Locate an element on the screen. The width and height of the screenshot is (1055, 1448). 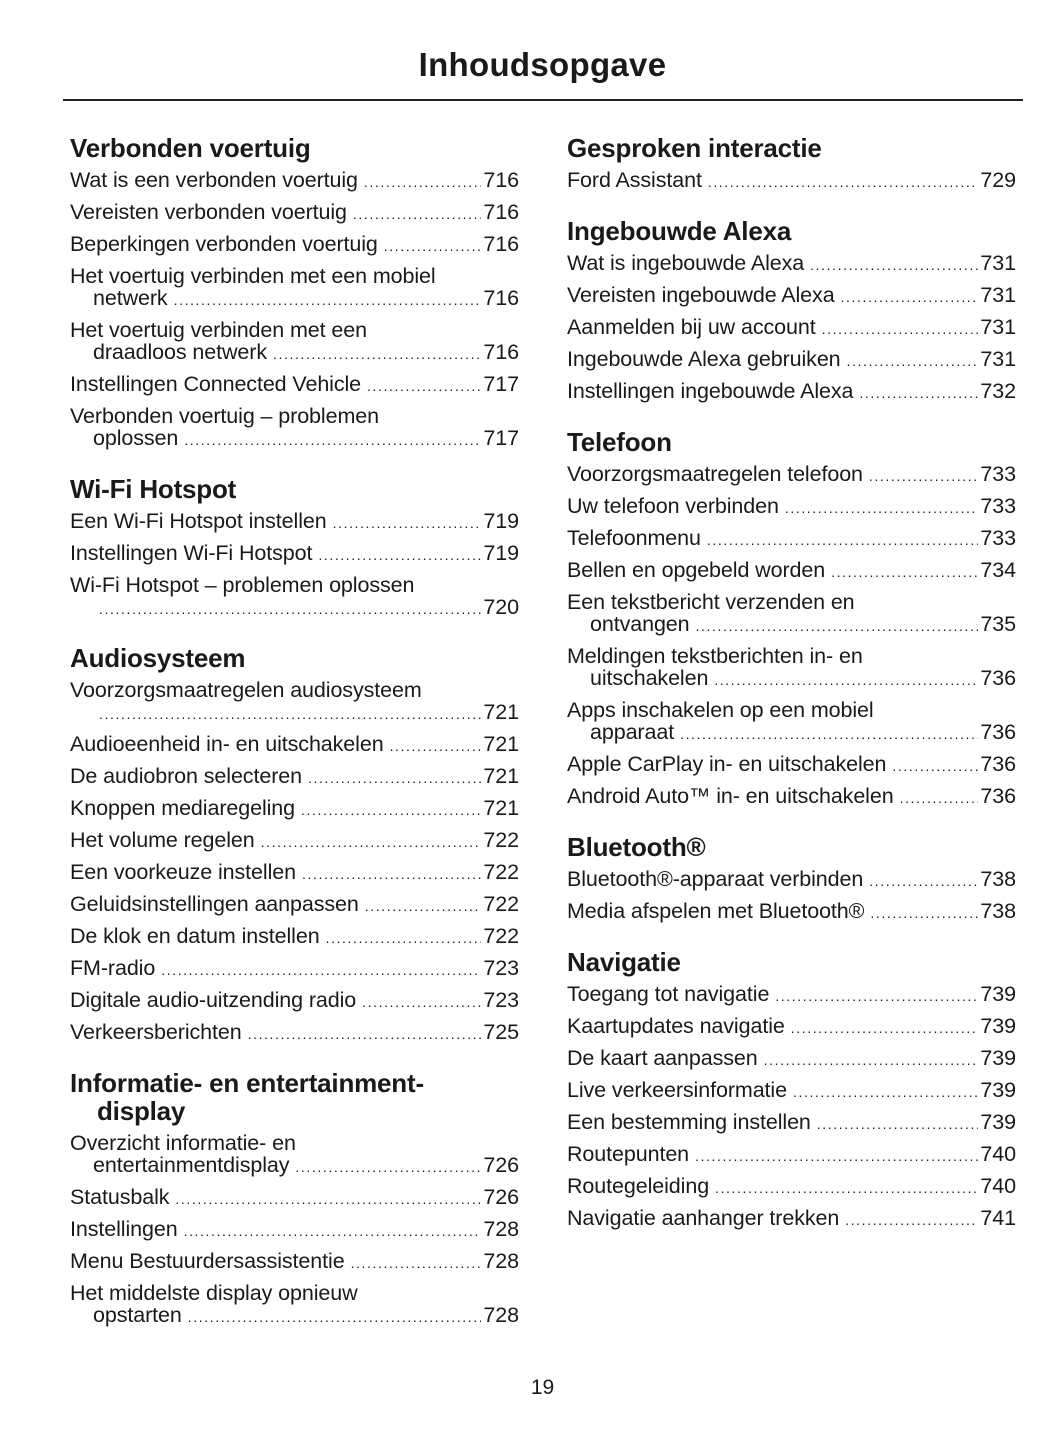
toc-entry: De audiobron selecteren 721 is located at coordinates (294, 777).